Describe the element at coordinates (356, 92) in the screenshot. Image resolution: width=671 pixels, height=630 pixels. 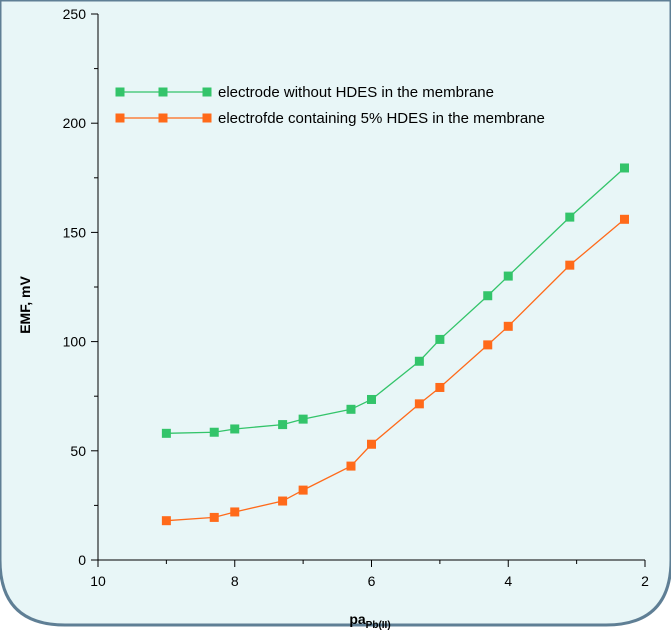
I see `legend-label: electrode without HDES in the membrane` at that location.